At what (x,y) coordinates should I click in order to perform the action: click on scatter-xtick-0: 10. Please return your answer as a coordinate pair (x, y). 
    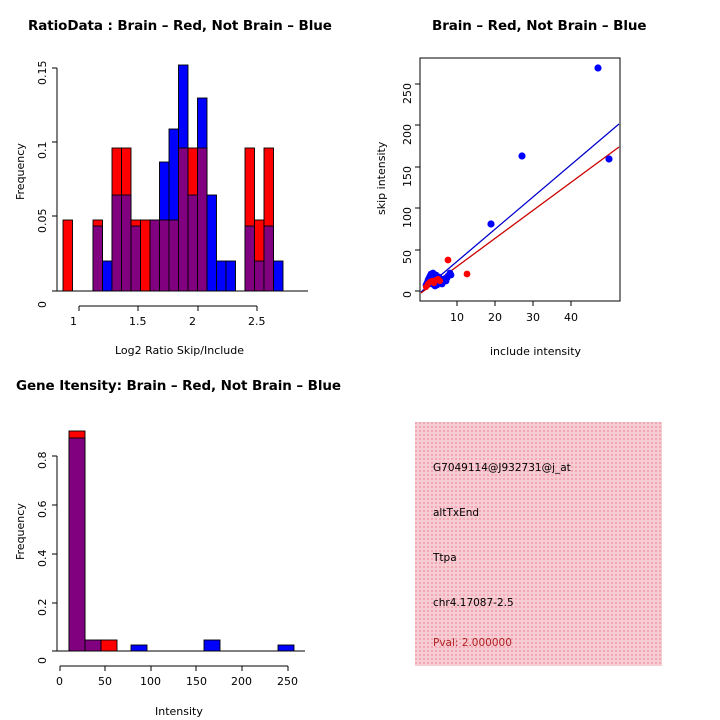
    Looking at the image, I should click on (457, 317).